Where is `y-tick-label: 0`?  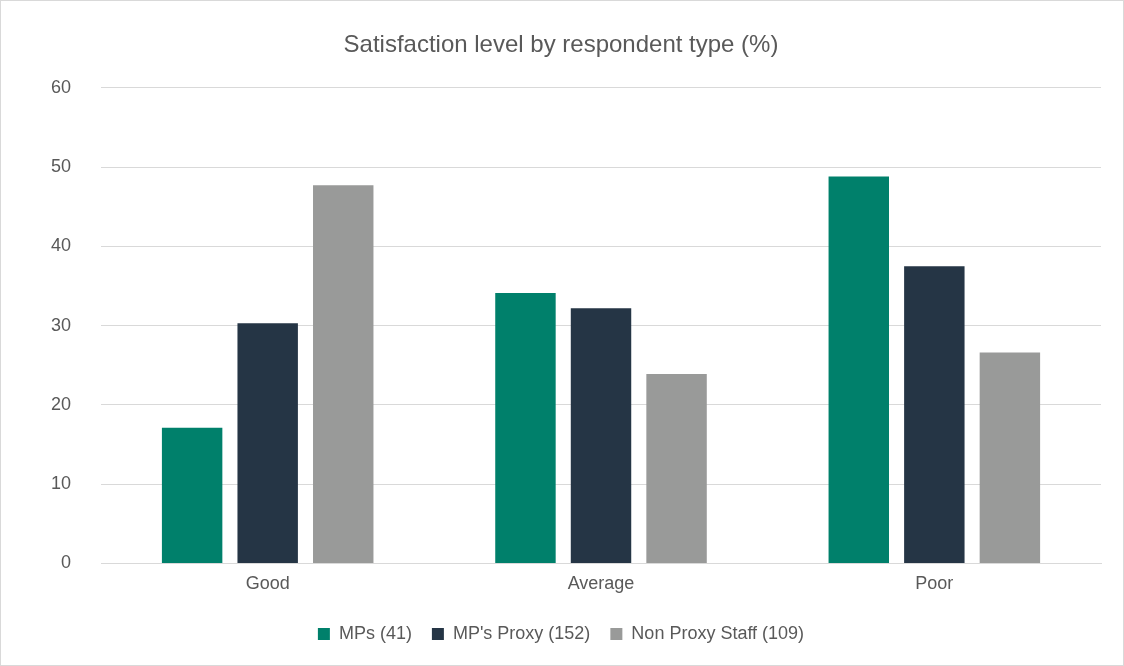
y-tick-label: 0 is located at coordinates (66, 562).